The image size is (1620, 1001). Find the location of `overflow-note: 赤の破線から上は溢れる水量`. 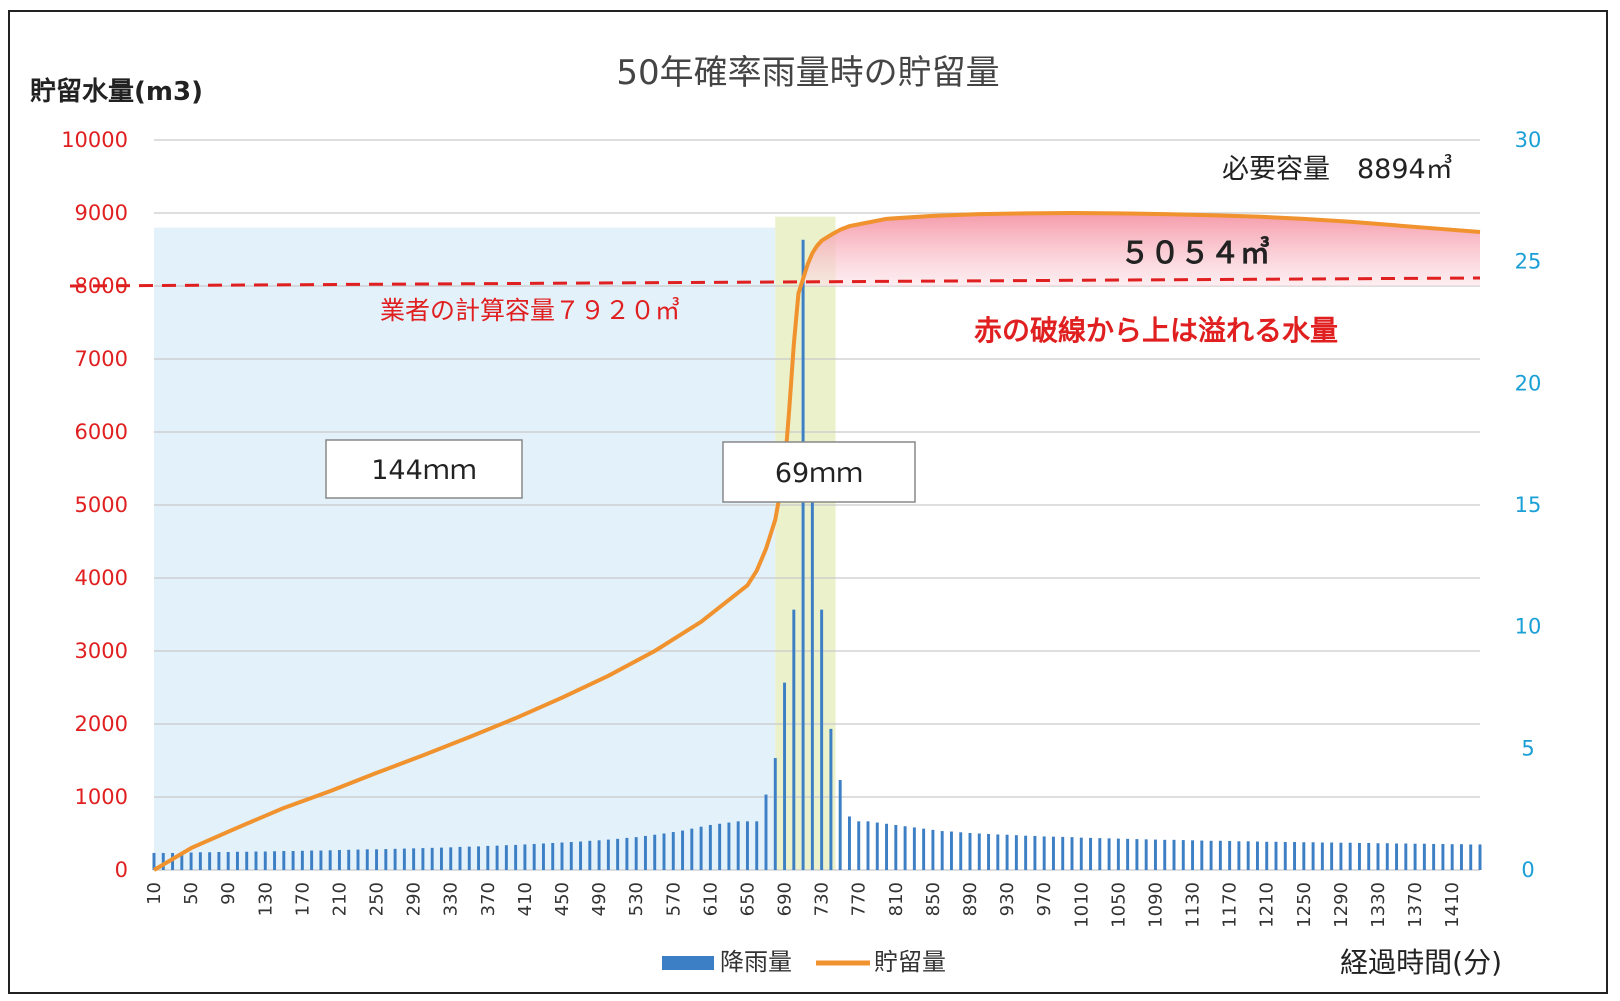

overflow-note: 赤の破線から上は溢れる水量 is located at coordinates (1156, 330).